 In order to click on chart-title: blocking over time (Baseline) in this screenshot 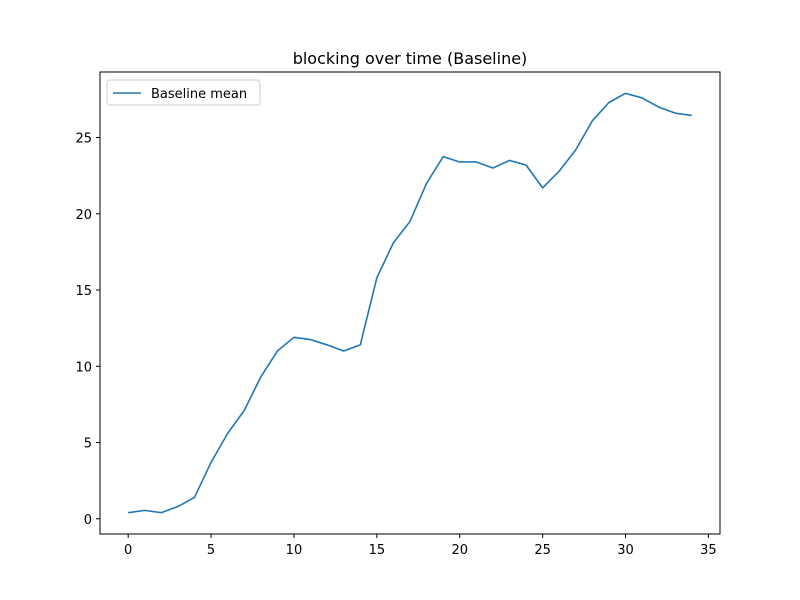, I will do `click(410, 58)`.